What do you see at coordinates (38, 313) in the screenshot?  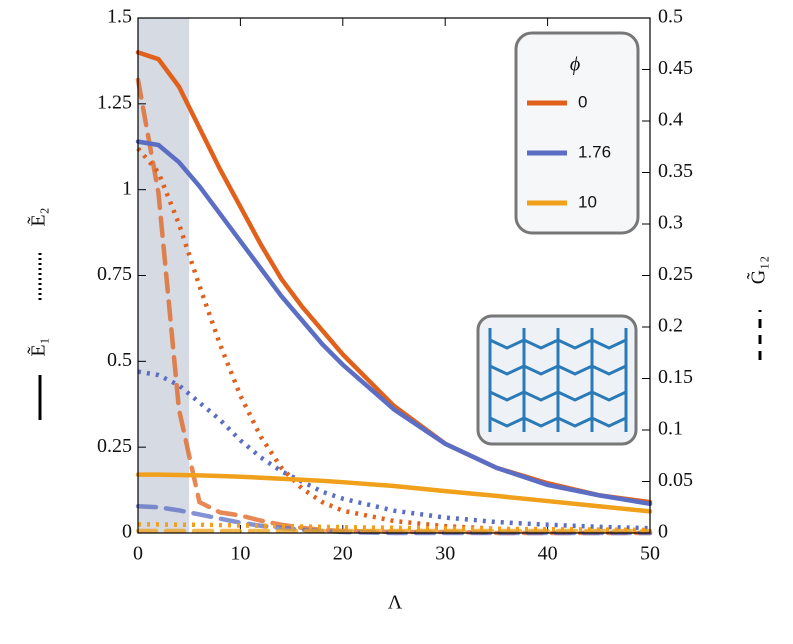 I see `y-label: Ẽ₁ Ẽ₂` at bounding box center [38, 313].